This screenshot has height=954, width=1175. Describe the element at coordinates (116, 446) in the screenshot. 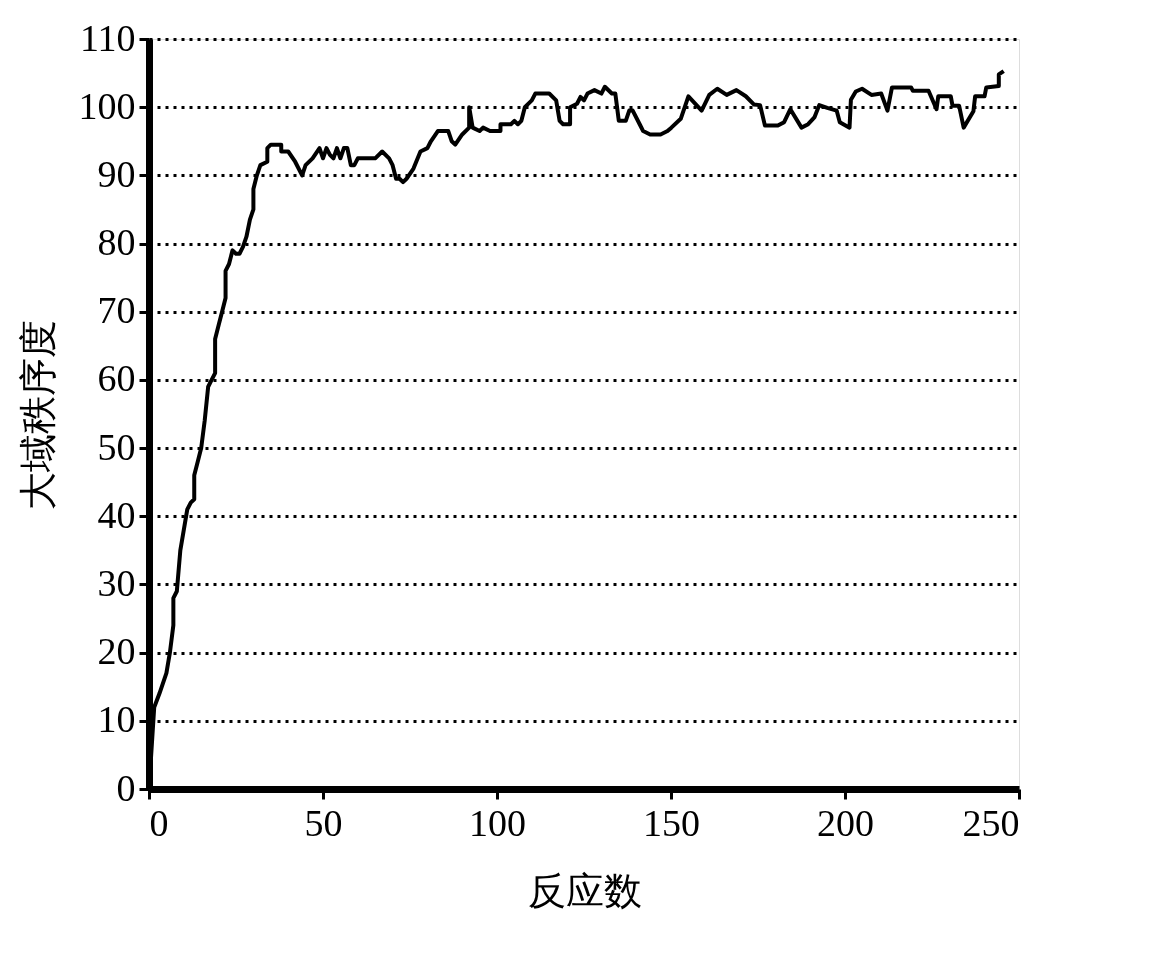

I see `y-tick-label: 50` at that location.